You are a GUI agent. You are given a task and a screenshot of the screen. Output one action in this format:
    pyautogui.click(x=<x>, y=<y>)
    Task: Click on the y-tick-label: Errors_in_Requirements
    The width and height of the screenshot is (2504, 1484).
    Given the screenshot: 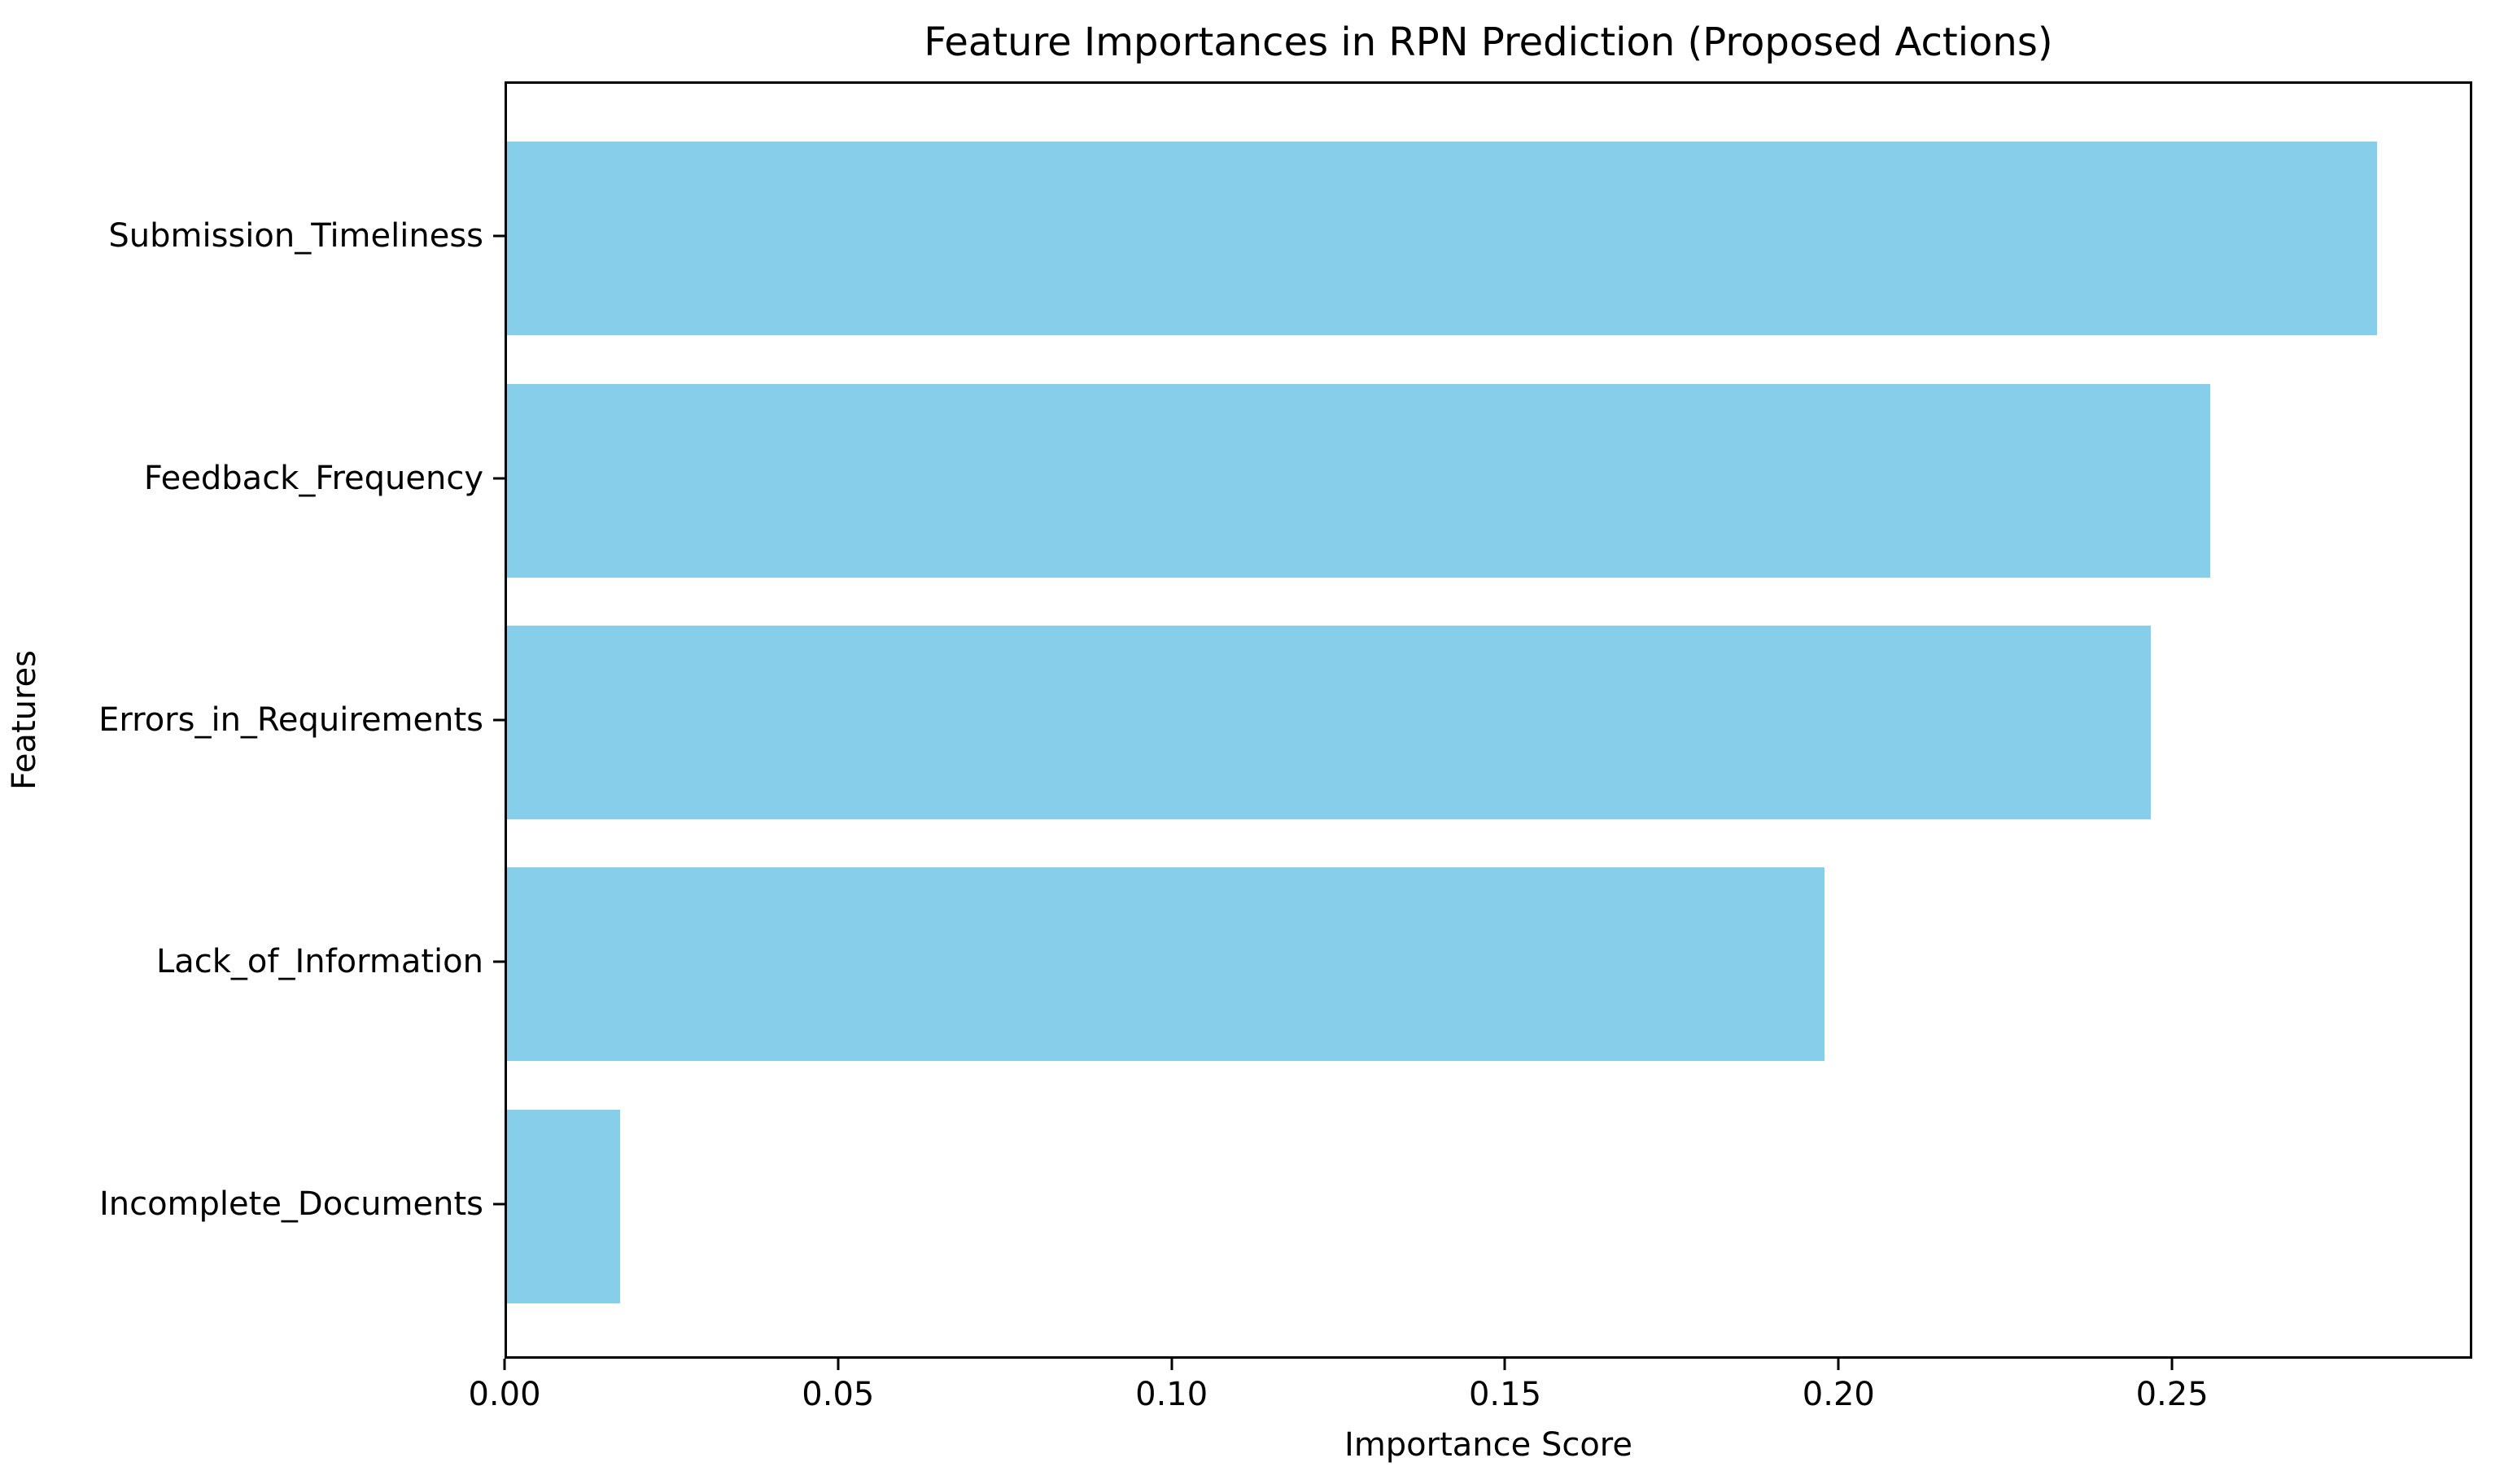 What is the action you would take?
    pyautogui.click(x=290, y=720)
    